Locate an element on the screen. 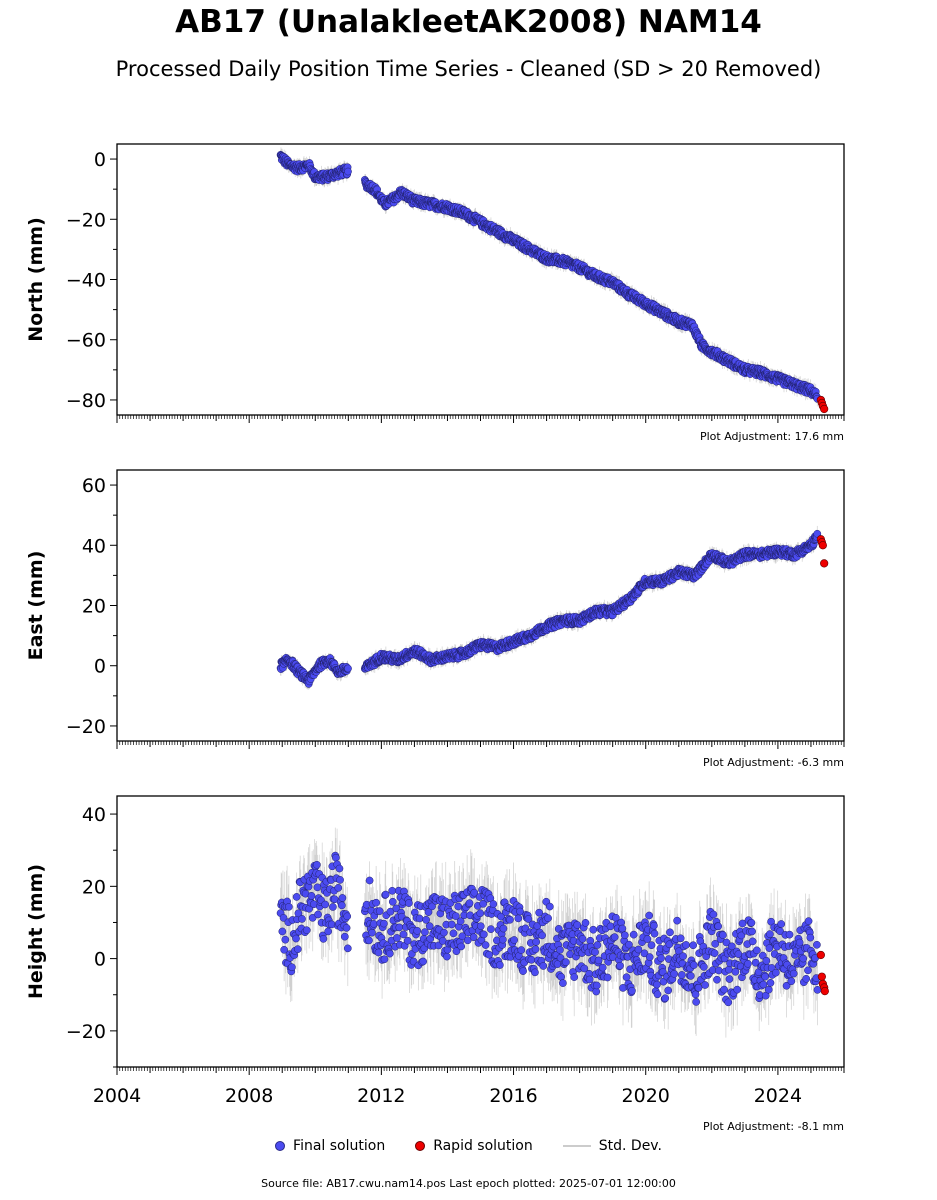 The width and height of the screenshot is (937, 1200). rapid-solution-point is located at coordinates (824, 409).